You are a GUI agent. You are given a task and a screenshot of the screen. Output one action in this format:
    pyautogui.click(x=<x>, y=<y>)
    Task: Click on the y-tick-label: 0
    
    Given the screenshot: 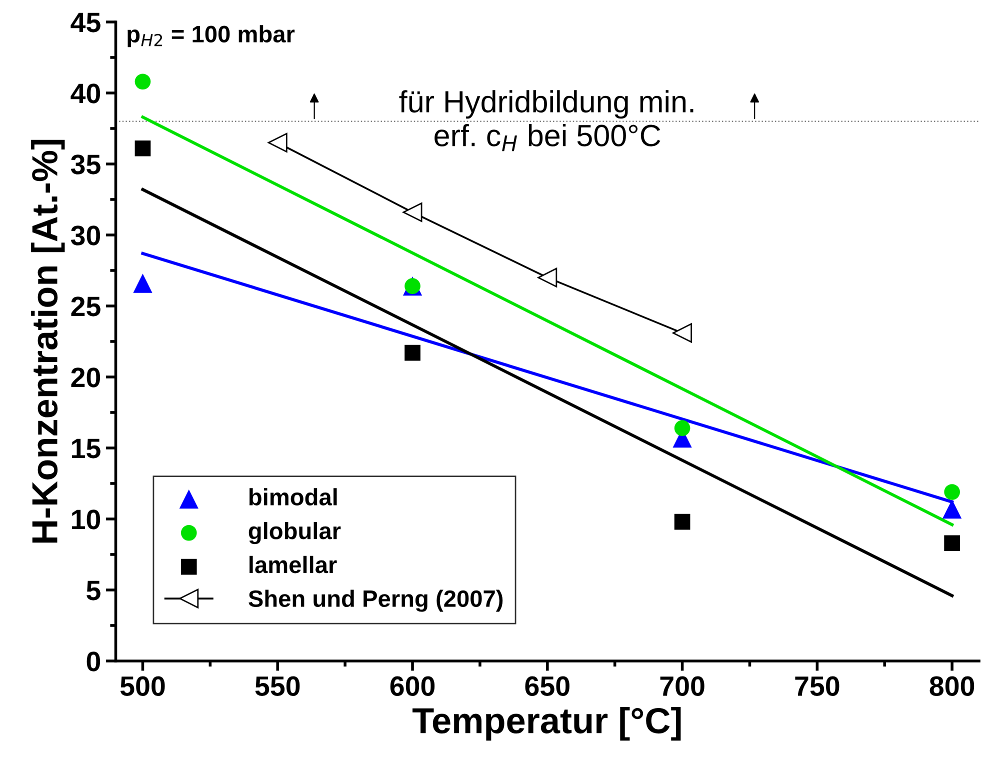 What is the action you would take?
    pyautogui.click(x=93, y=662)
    